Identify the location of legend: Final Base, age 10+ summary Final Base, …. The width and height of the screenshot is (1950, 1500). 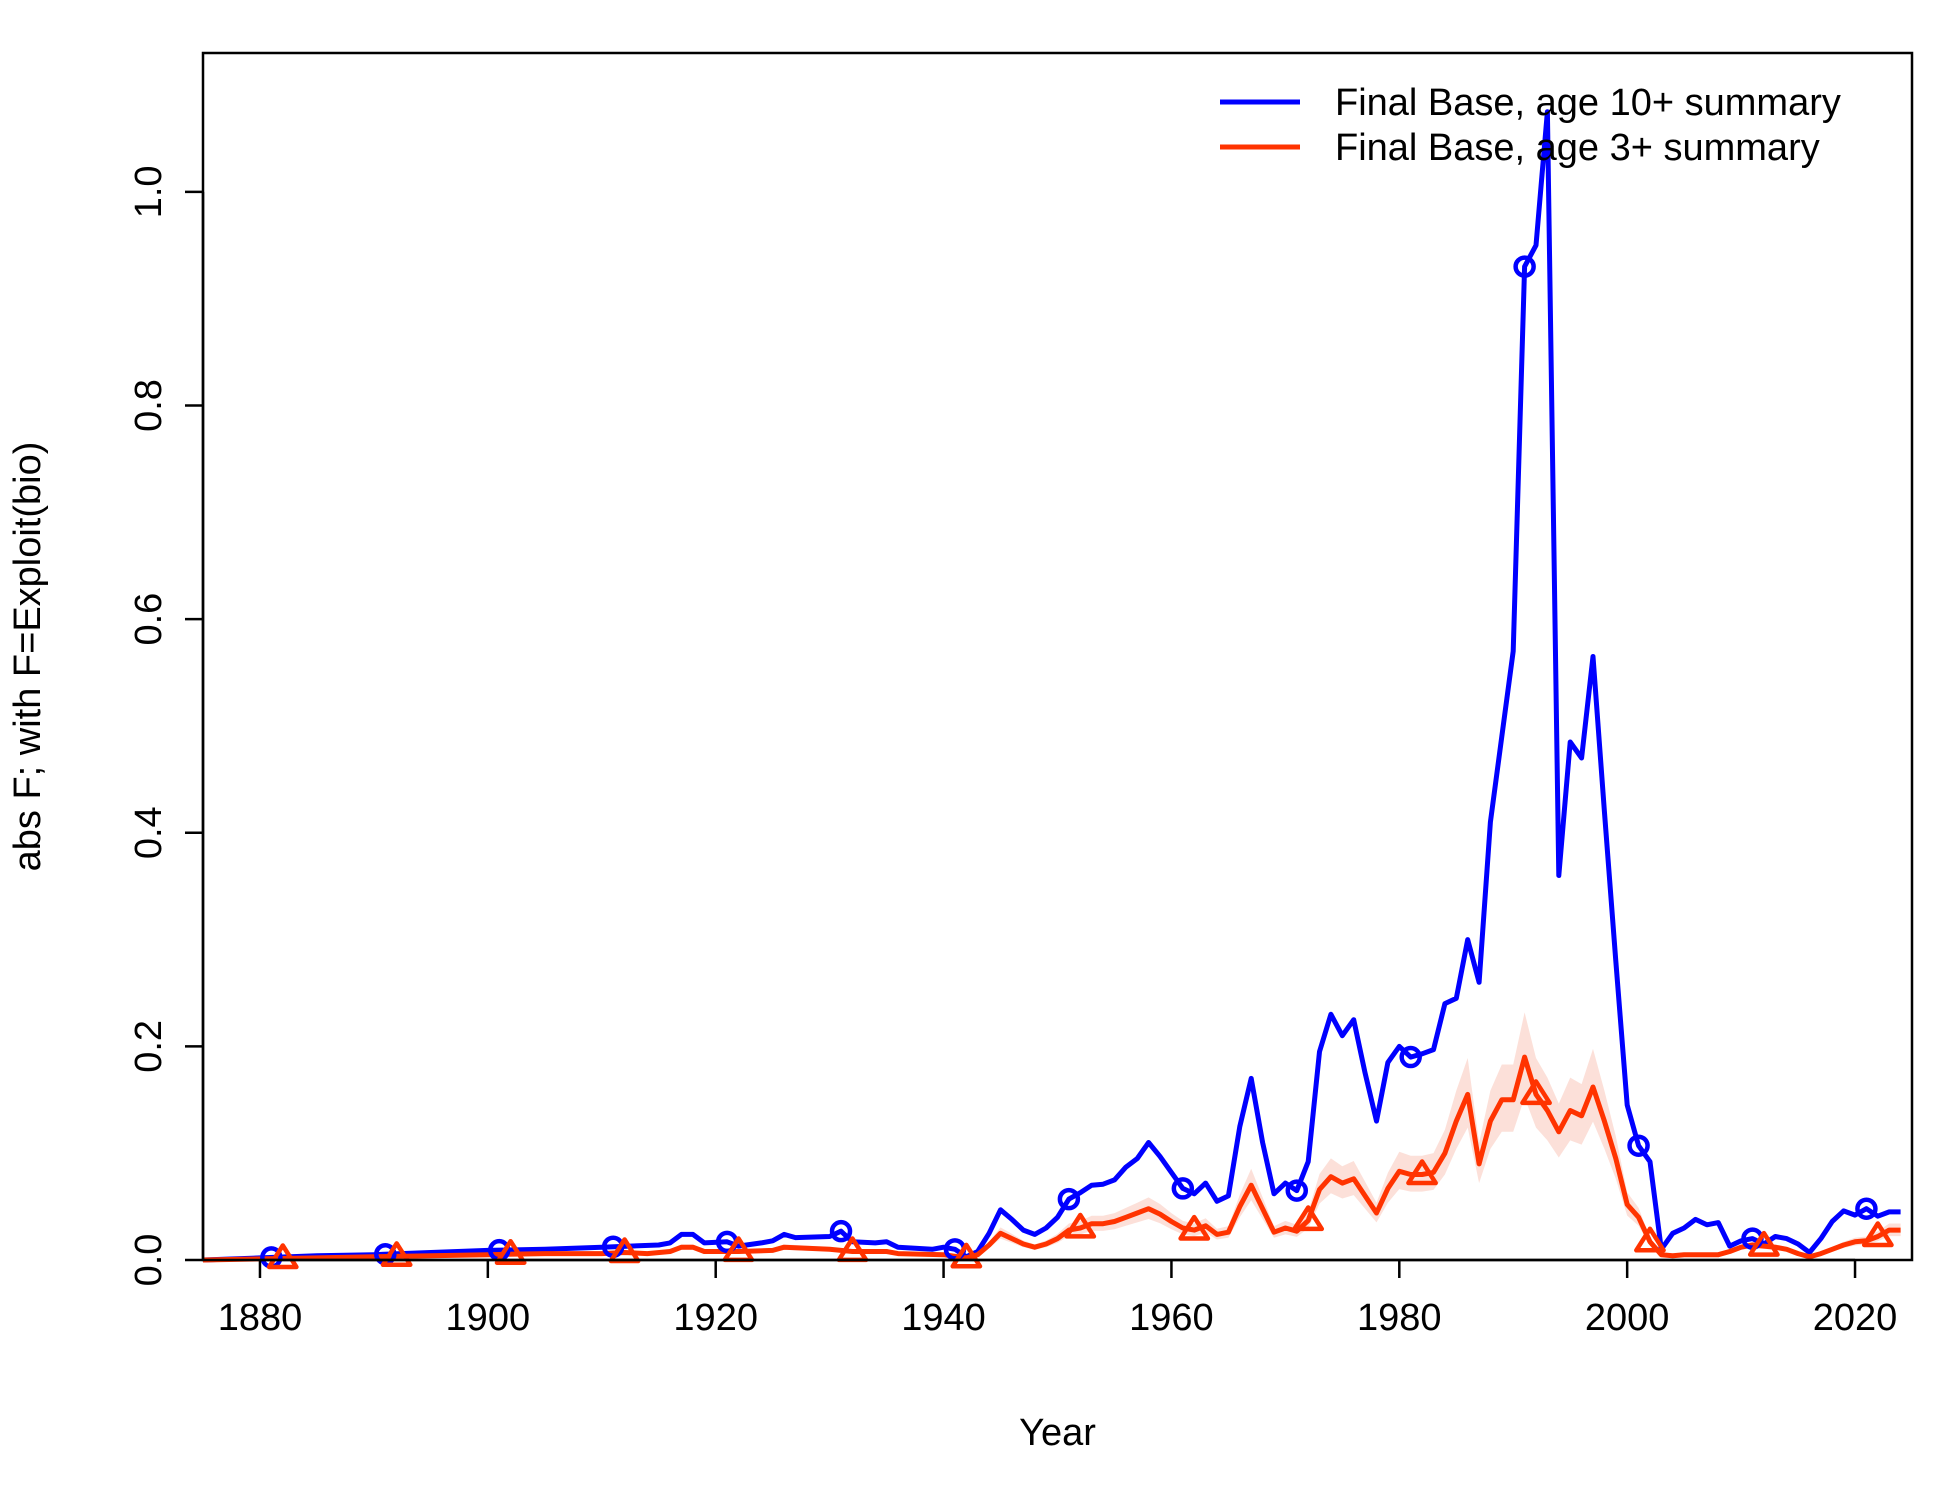
(1530, 125).